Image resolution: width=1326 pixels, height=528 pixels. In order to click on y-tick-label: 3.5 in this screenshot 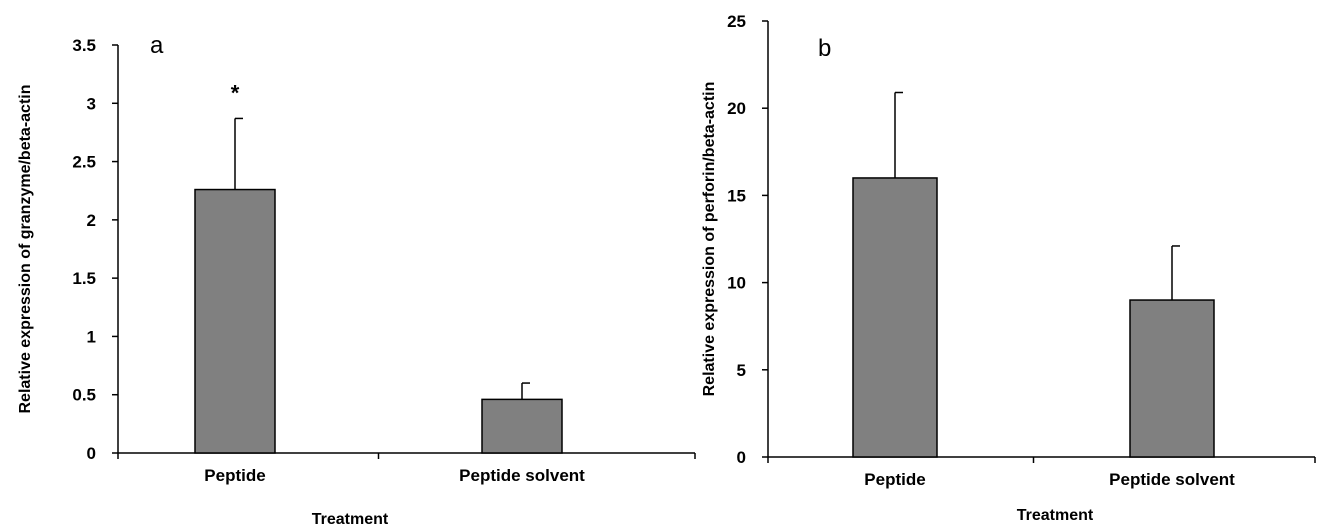, I will do `click(84, 45)`.